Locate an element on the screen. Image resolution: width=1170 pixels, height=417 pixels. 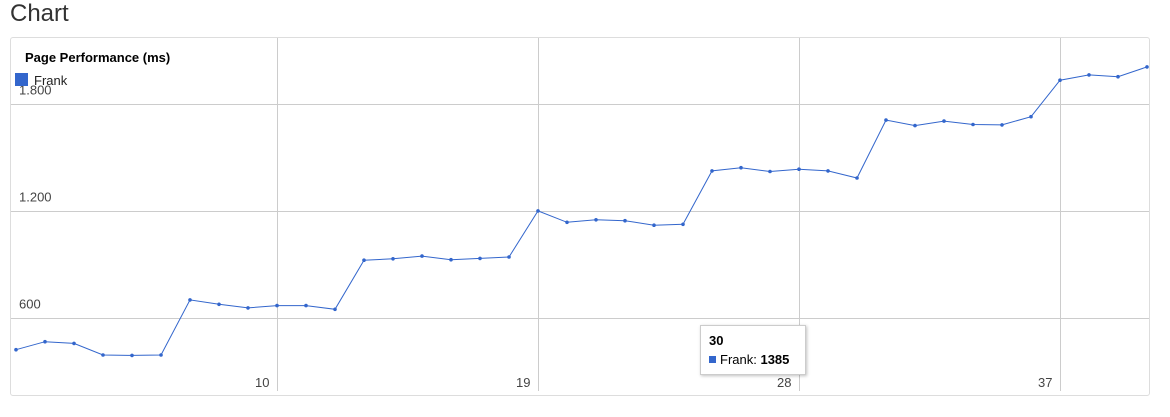
tooltip-swatch is located at coordinates (712, 359).